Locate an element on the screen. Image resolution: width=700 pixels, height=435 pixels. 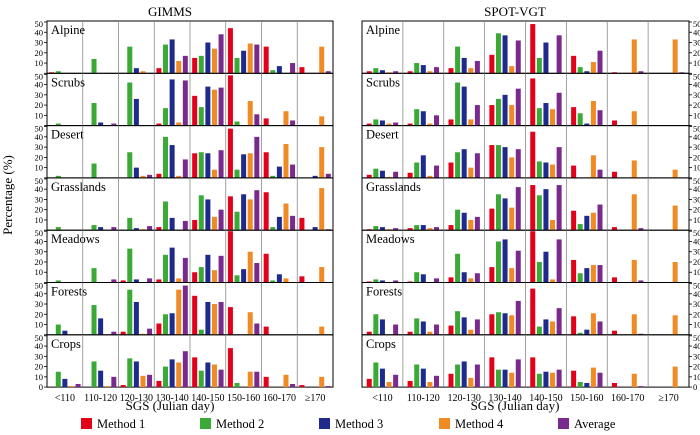
legend-label: Method 4 is located at coordinates (479, 424).